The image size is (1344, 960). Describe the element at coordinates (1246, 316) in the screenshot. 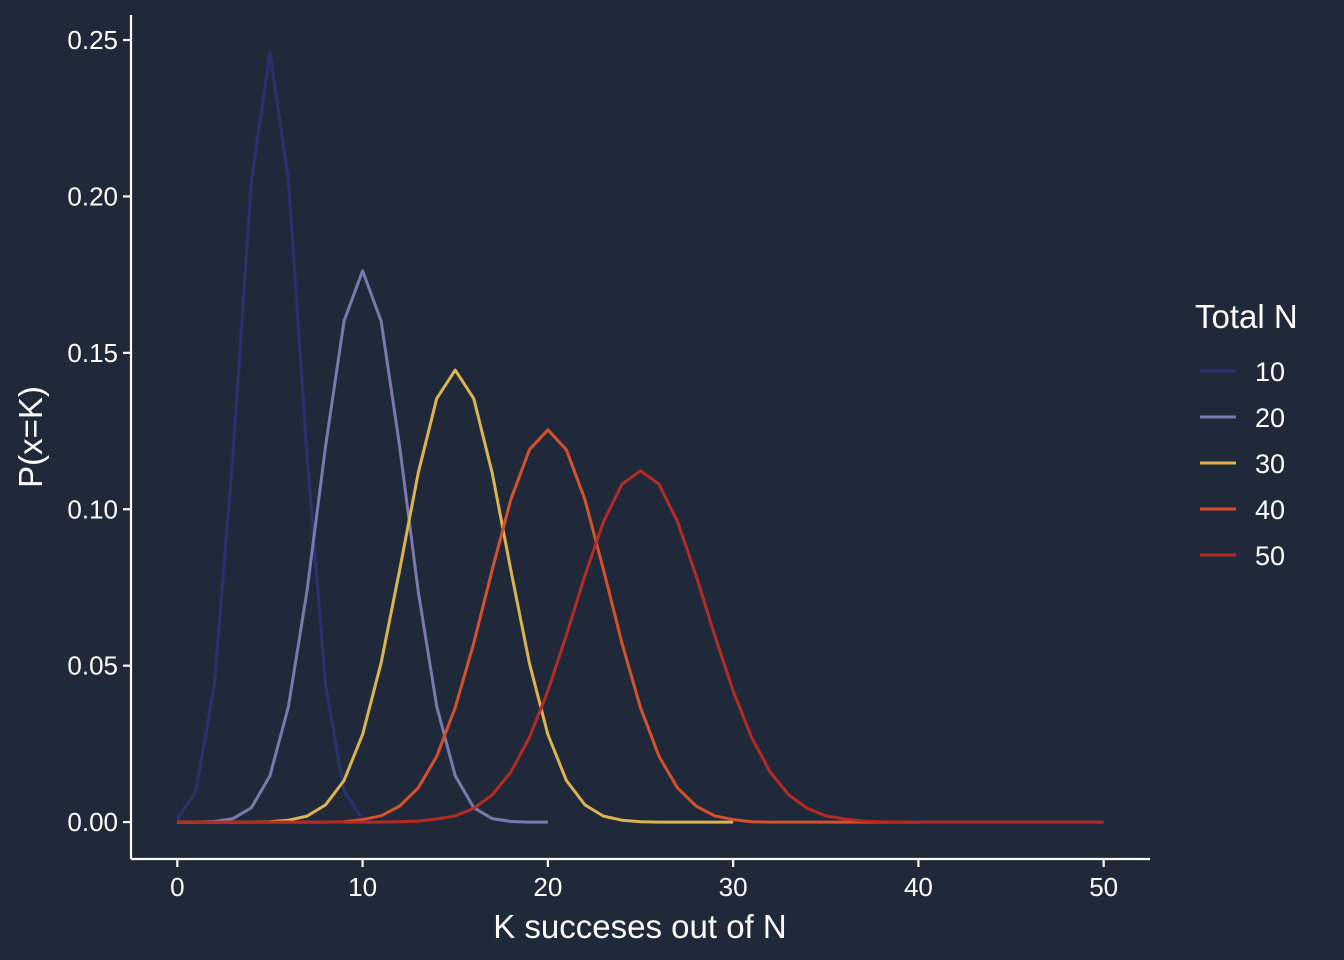

I see `legend-title: Total N` at that location.